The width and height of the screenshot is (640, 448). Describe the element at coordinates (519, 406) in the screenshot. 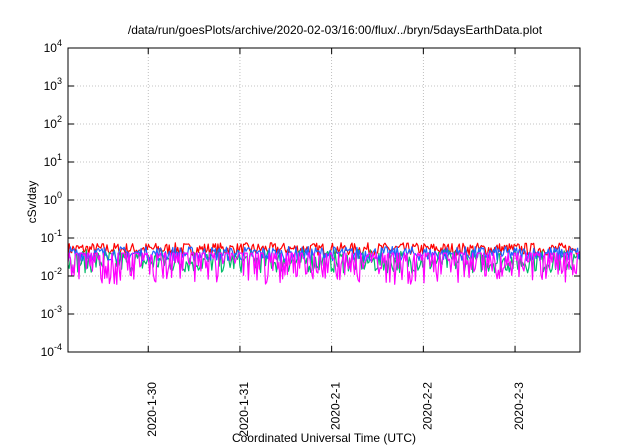

I see `x-tick-label: 2020-2-3` at that location.